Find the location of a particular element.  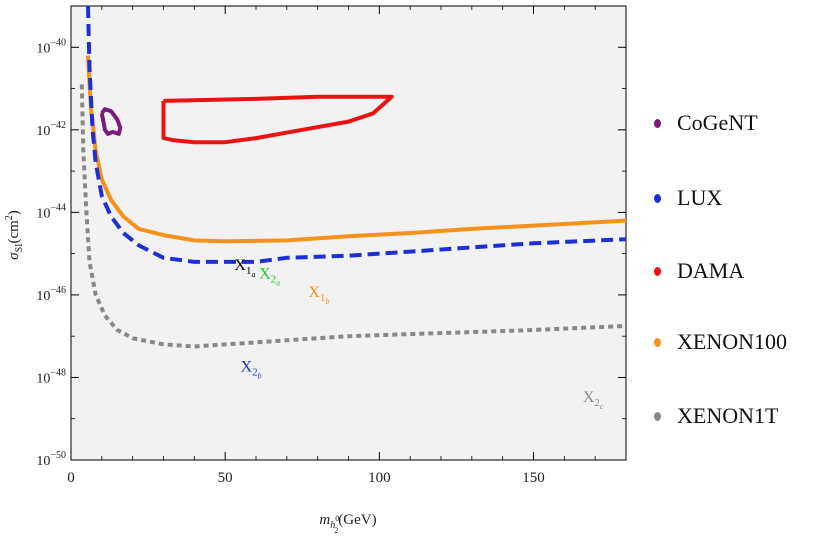

y-tick-label: 10−46 is located at coordinates (51, 294).